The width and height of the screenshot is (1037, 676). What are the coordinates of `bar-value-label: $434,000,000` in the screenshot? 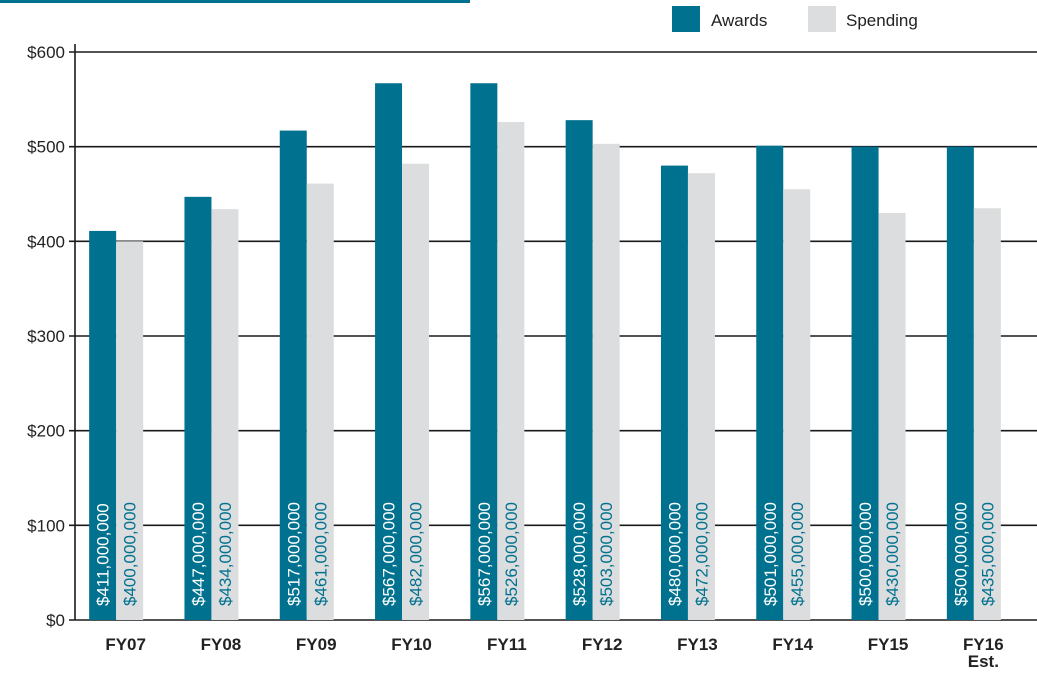 It's located at (225, 554).